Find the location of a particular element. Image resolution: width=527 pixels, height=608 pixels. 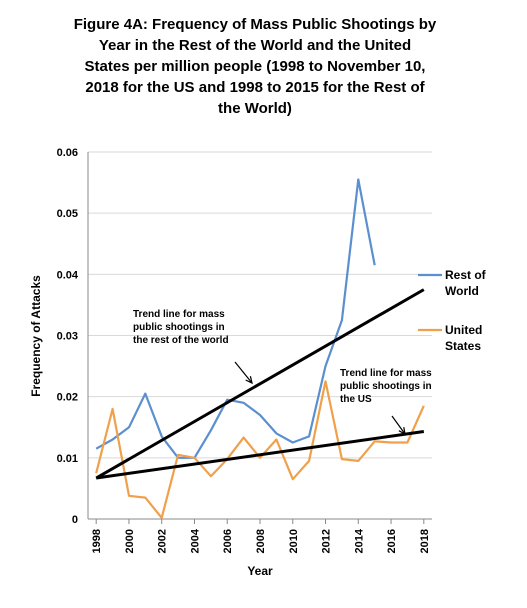

title-line: the World) is located at coordinates (255, 108).